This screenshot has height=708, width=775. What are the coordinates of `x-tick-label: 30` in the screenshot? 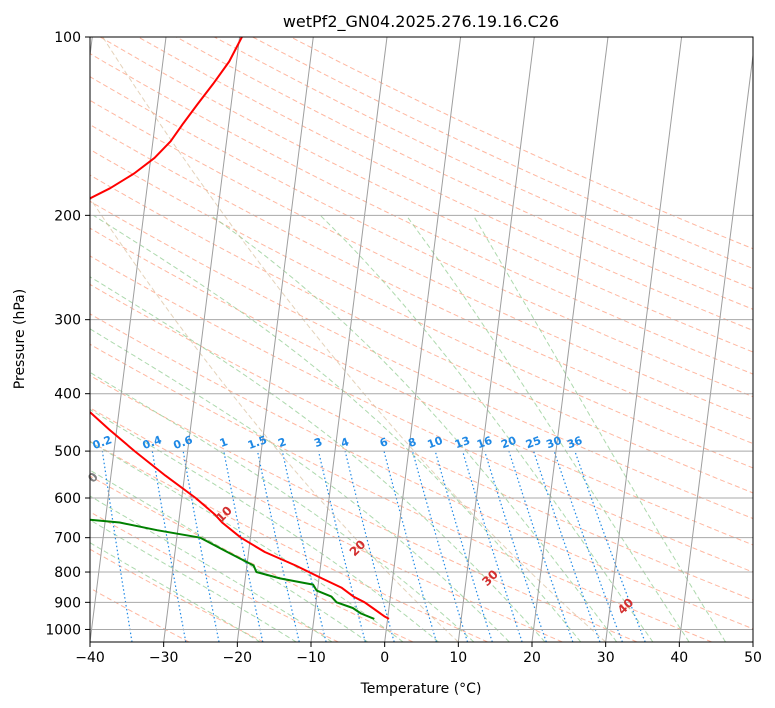 It's located at (606, 658).